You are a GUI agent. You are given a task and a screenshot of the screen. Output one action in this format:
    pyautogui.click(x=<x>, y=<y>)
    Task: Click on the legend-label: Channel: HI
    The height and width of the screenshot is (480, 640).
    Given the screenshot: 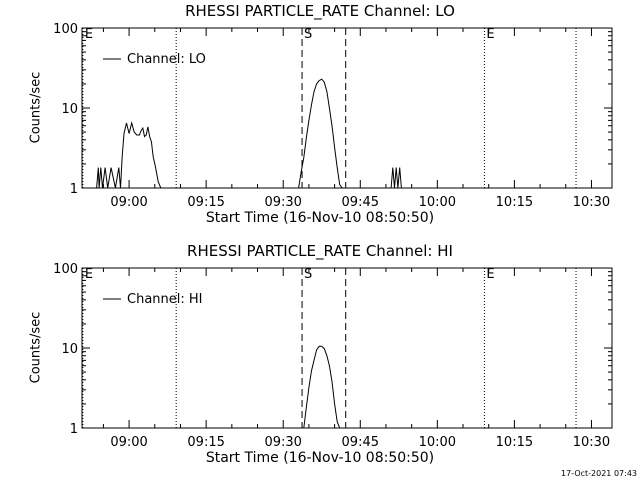 What is the action you would take?
    pyautogui.click(x=165, y=299)
    